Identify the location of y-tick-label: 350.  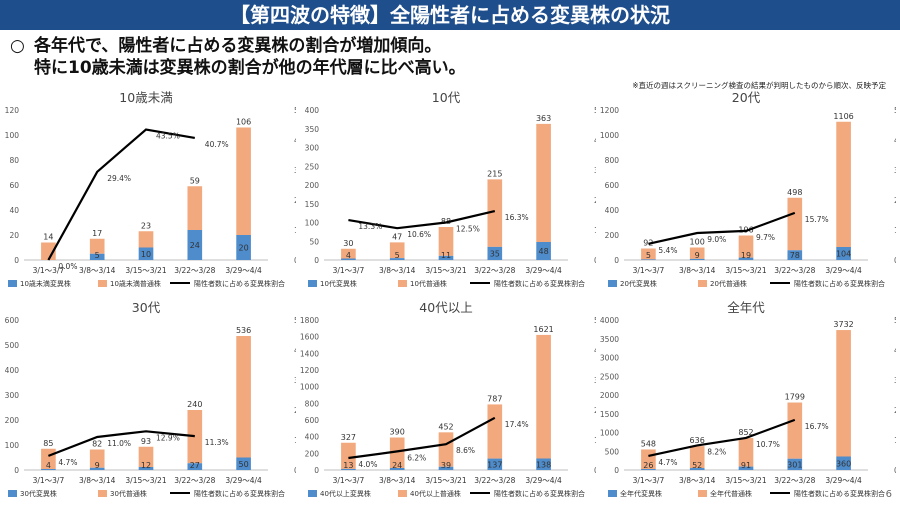
(312, 129).